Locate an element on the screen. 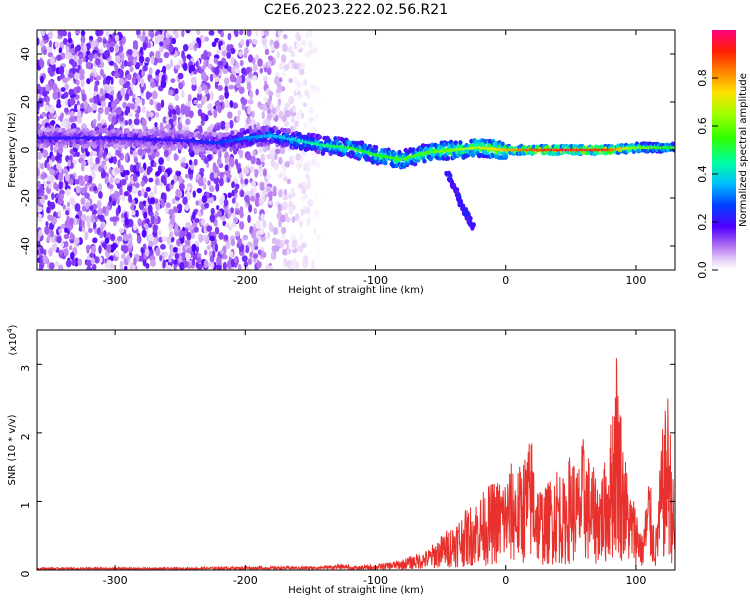 This screenshot has height=600, width=750. x-tick-label: -300 is located at coordinates (115, 580).